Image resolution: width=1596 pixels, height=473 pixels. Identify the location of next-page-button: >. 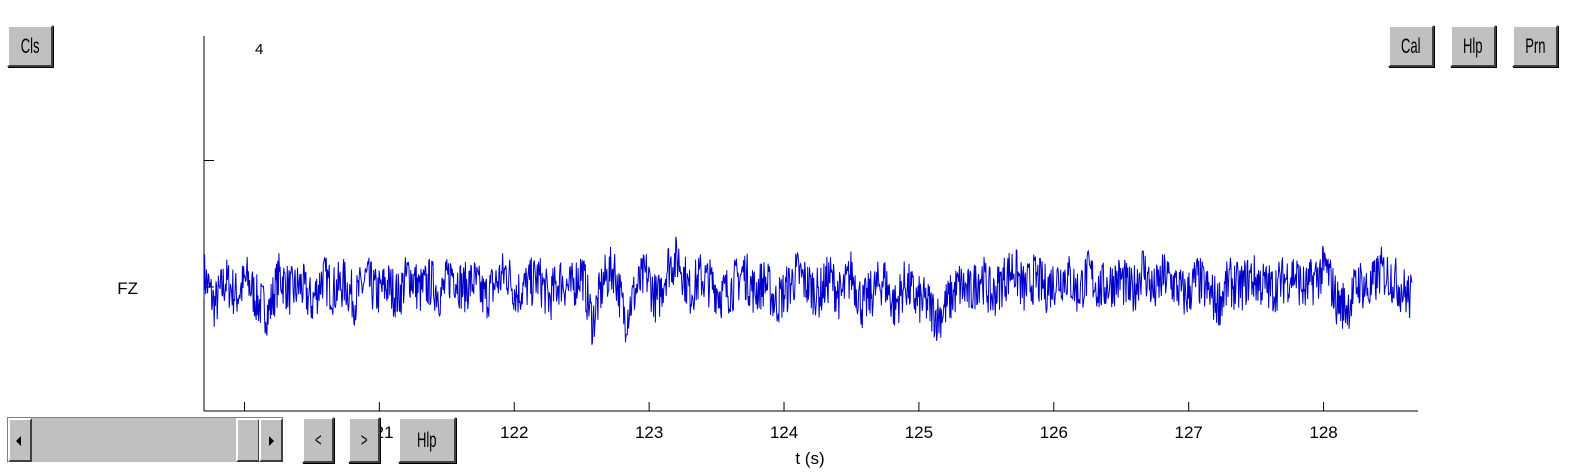
(364, 440).